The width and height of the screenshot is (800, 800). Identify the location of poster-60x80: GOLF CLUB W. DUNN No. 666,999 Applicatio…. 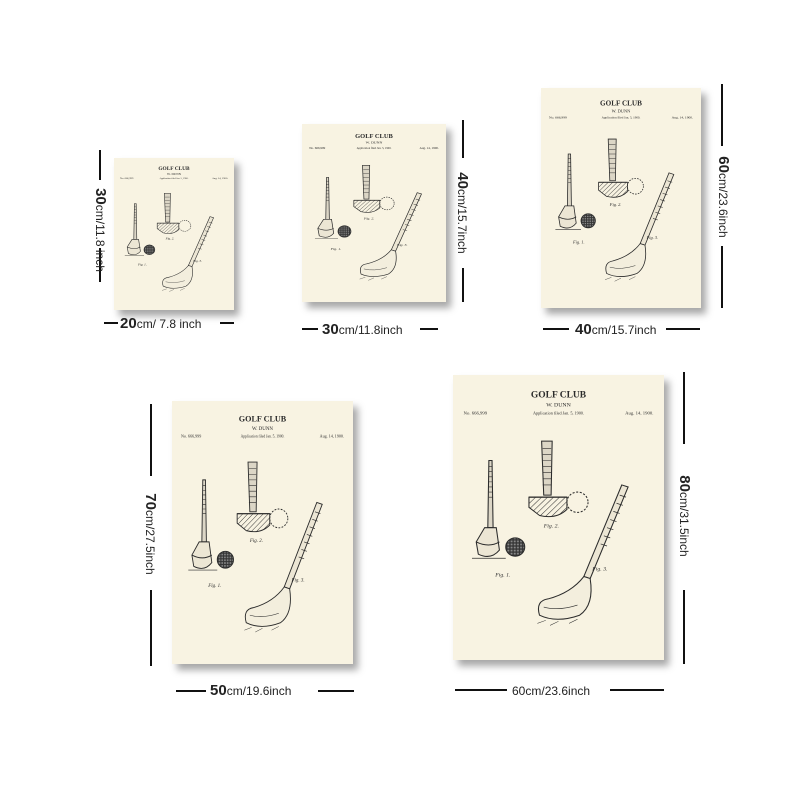
(558, 517).